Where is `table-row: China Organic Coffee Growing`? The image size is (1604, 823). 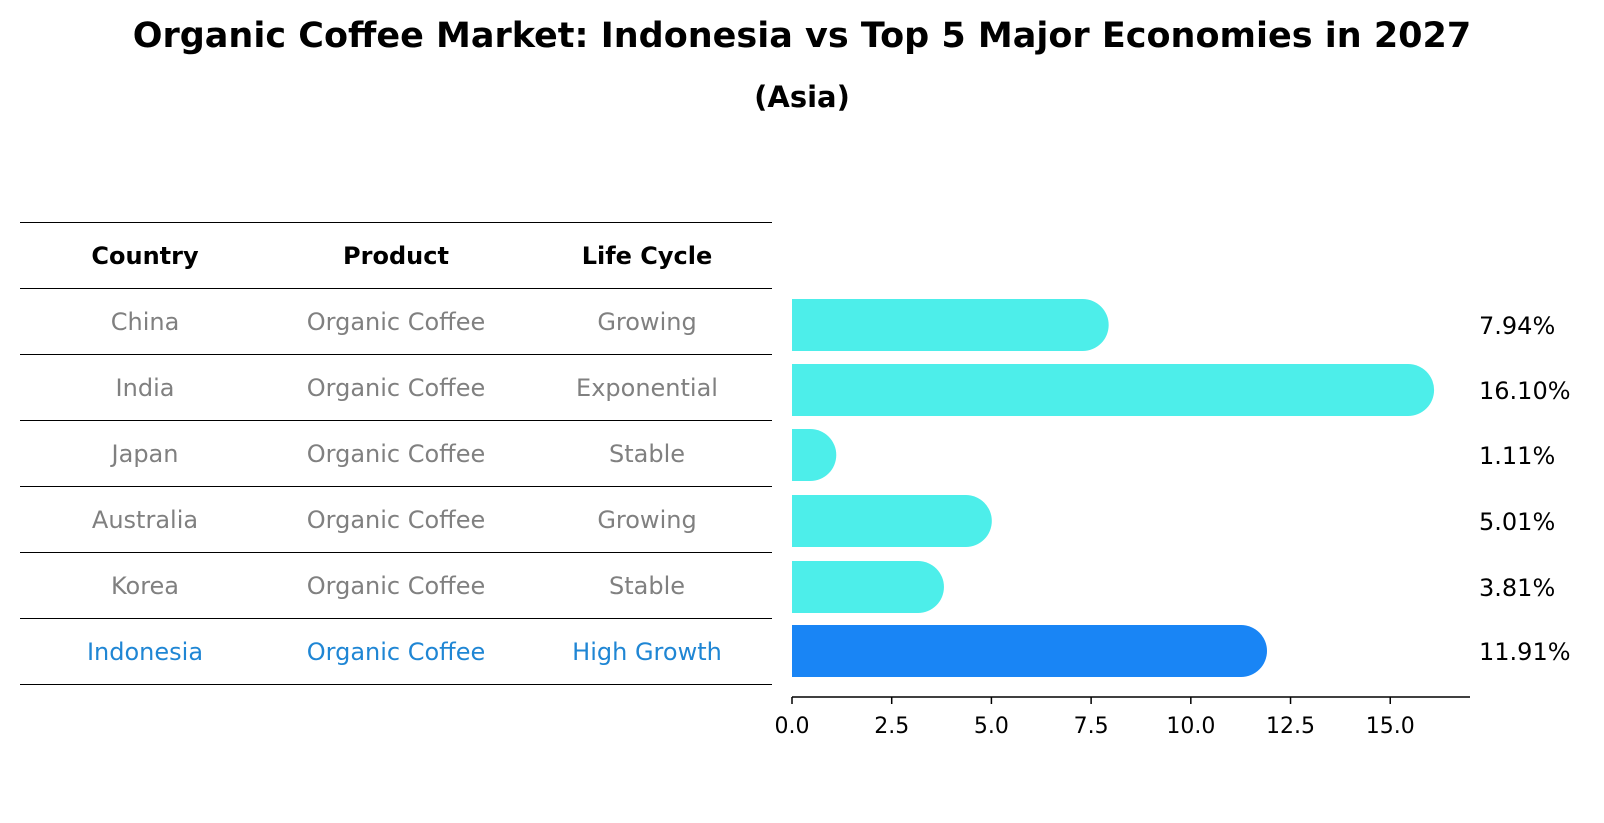 table-row: China Organic Coffee Growing is located at coordinates (396, 321).